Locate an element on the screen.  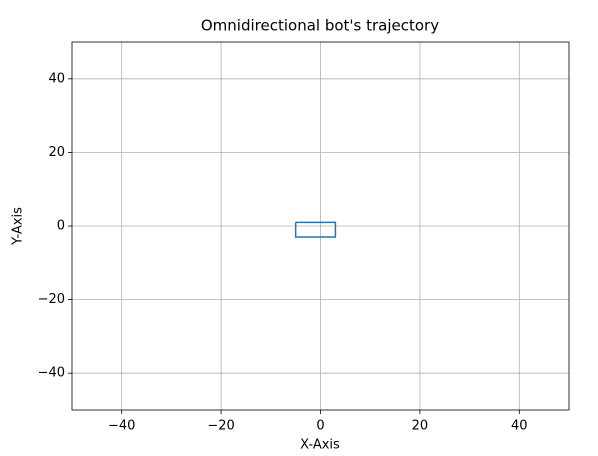
y-tick-label: −40 is located at coordinates (51, 373).